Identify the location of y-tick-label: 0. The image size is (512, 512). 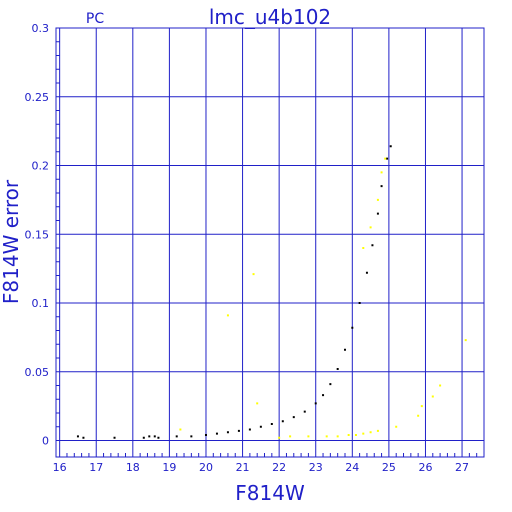
(45, 441).